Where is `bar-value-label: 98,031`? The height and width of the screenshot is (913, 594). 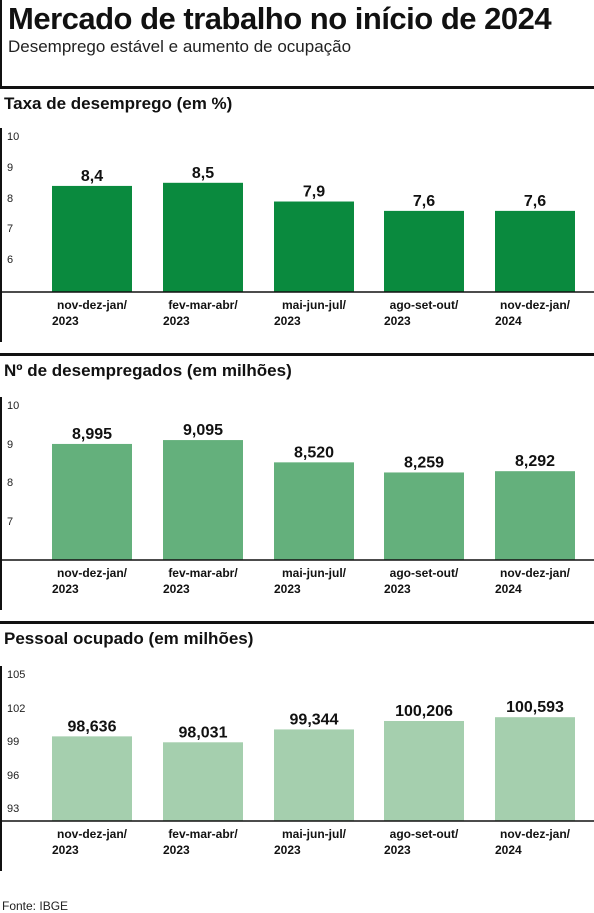
bar-value-label: 98,031 is located at coordinates (203, 732).